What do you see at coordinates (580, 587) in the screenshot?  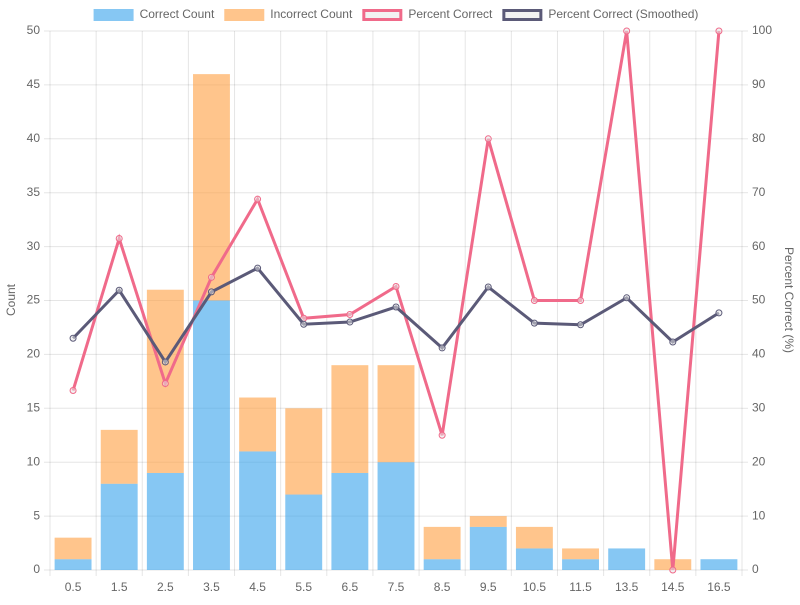 I see `x-tick-label: 11.5` at bounding box center [580, 587].